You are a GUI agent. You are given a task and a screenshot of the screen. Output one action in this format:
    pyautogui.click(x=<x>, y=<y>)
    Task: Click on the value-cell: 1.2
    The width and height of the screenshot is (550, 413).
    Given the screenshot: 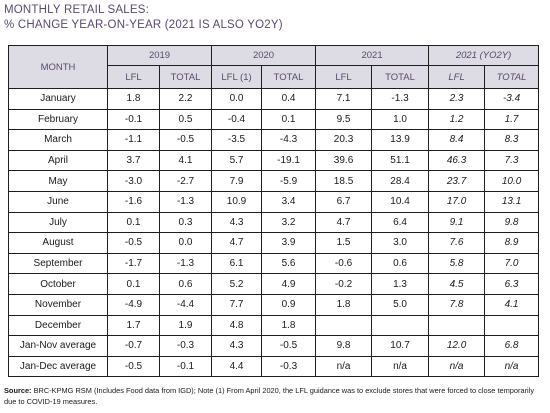 What is the action you would take?
    pyautogui.click(x=457, y=119)
    